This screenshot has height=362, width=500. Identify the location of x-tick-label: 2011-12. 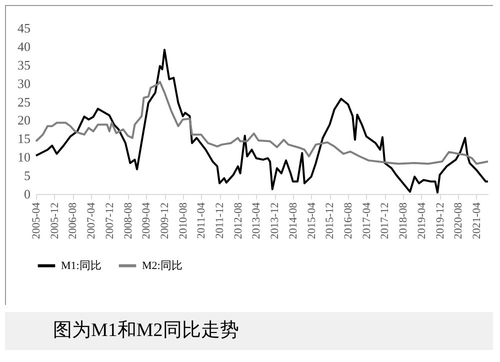
(220, 220).